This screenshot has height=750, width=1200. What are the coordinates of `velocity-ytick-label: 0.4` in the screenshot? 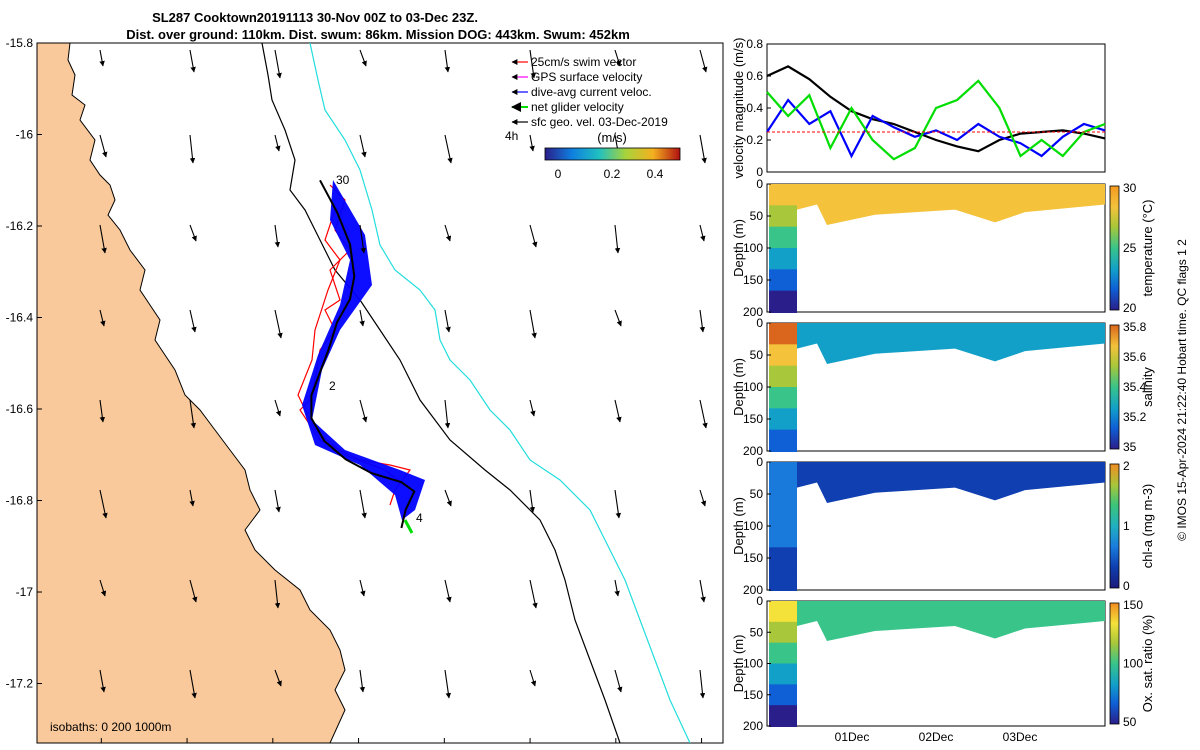 It's located at (754, 108).